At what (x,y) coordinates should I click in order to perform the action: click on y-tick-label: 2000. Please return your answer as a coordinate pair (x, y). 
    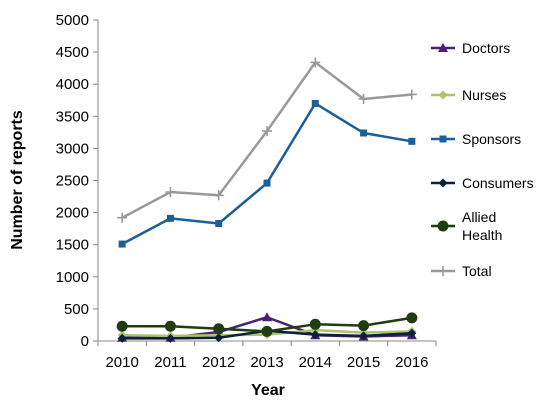
    Looking at the image, I should click on (72, 213).